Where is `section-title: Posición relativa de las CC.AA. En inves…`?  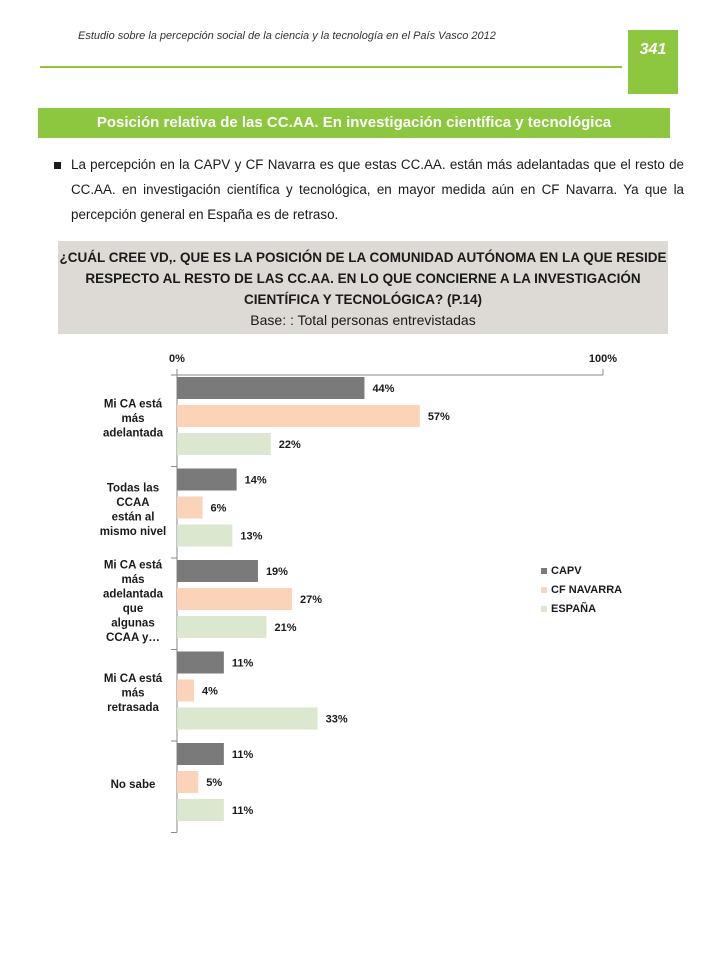
section-title: Posición relativa de las CC.AA. En inves… is located at coordinates (354, 123).